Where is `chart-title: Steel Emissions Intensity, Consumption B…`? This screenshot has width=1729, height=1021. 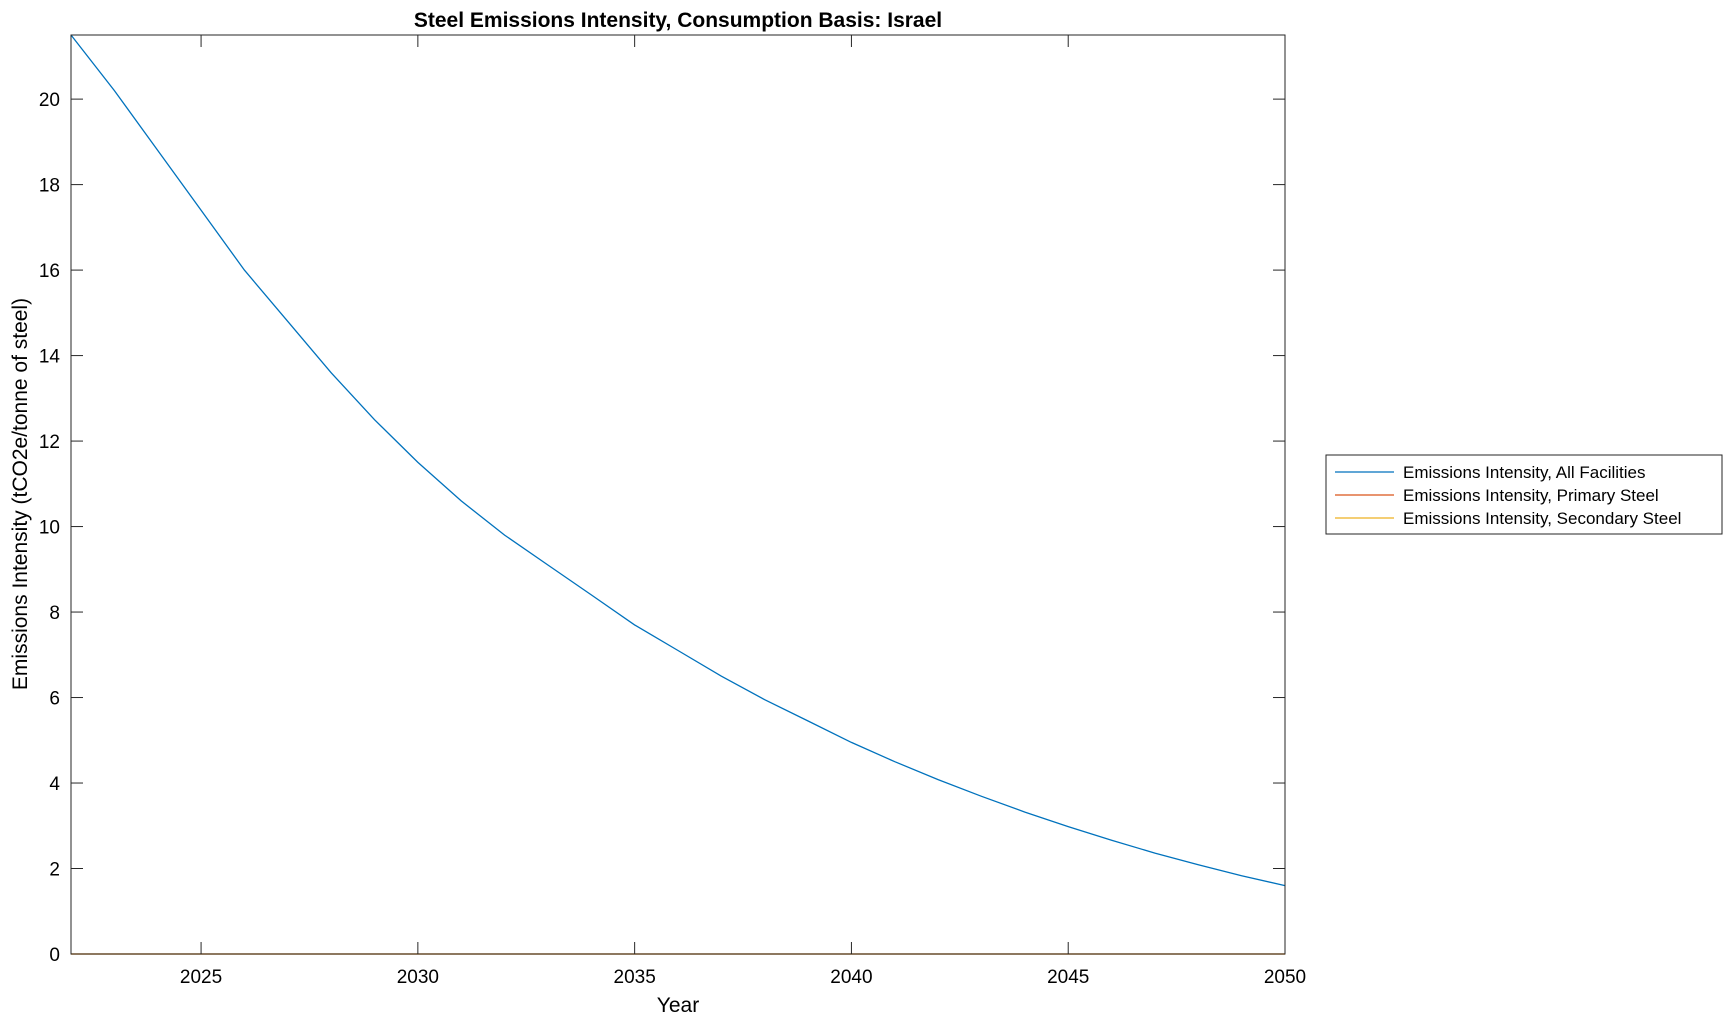 chart-title: Steel Emissions Intensity, Consumption B… is located at coordinates (678, 20).